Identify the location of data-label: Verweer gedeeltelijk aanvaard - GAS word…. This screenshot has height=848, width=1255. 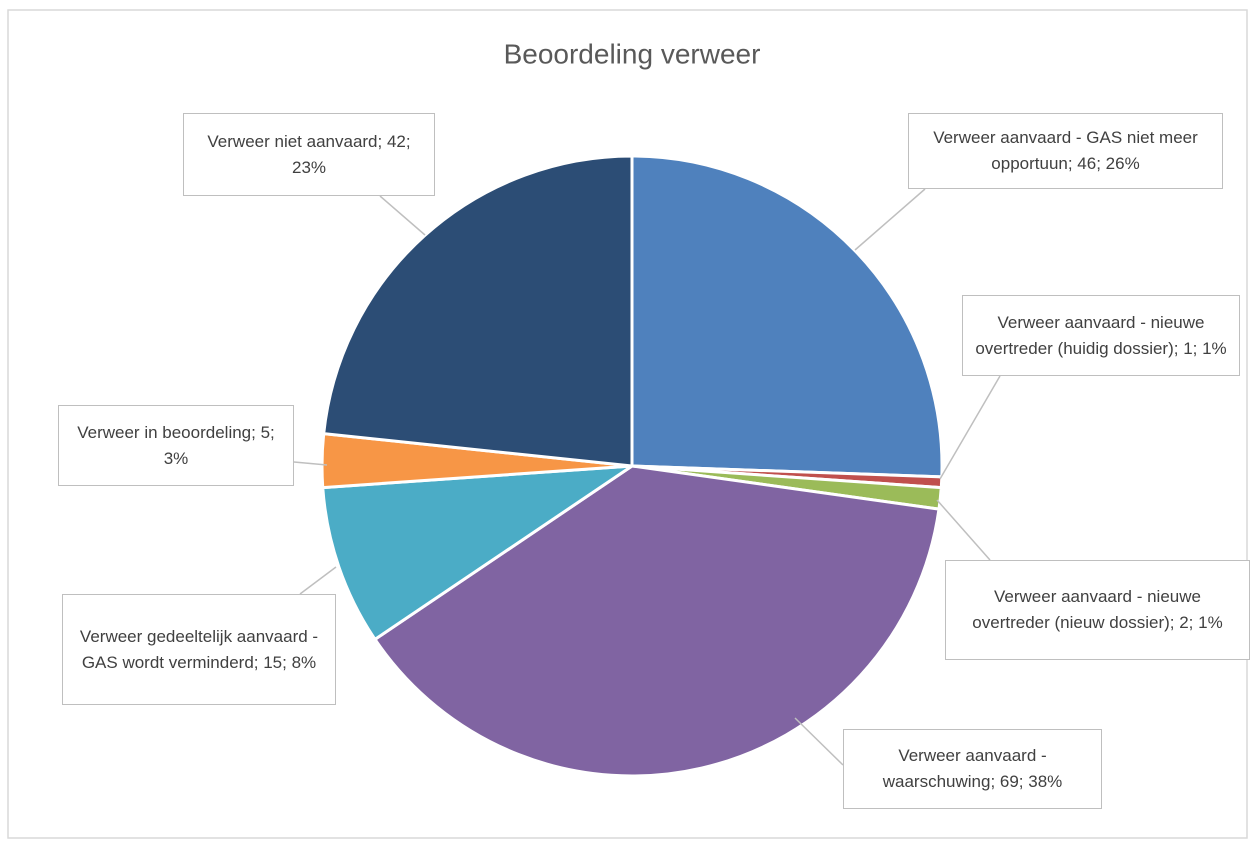
(199, 649).